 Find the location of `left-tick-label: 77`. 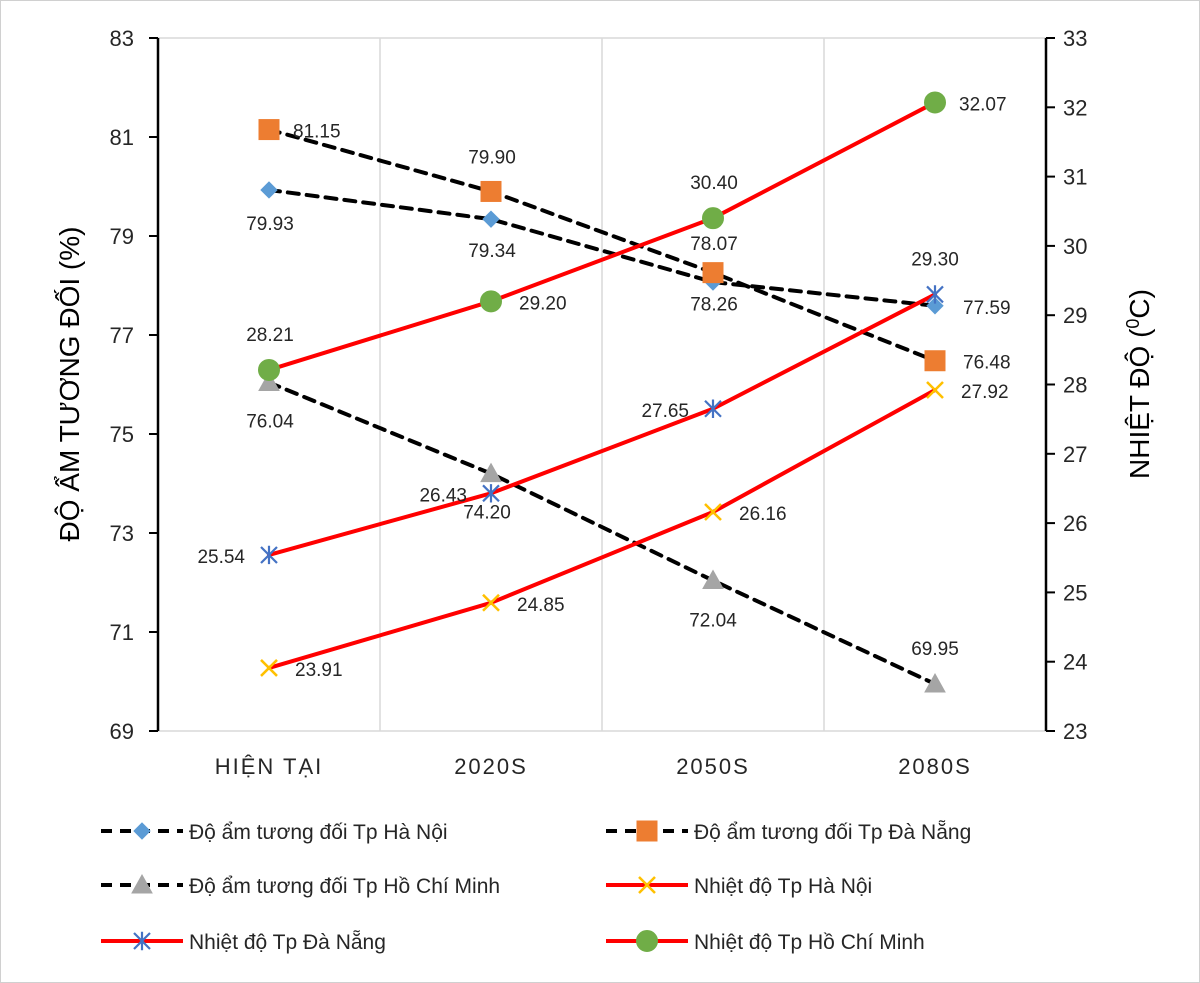

left-tick-label: 77 is located at coordinates (122, 335).